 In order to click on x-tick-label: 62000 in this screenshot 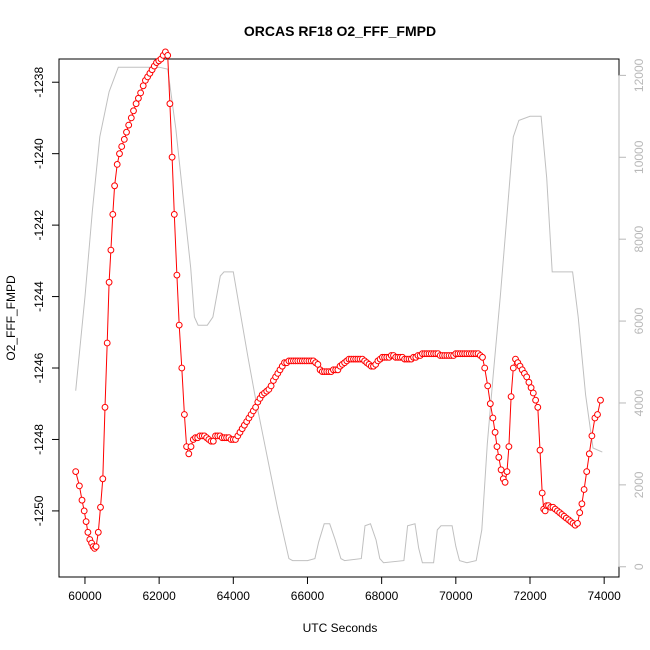, I will do `click(159, 596)`.